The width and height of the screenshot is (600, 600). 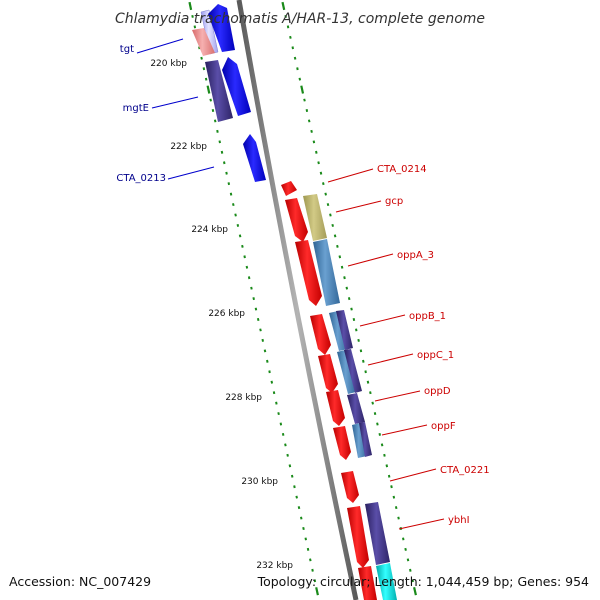 I want to click on gene-label-CTA_0214: CTA_0214, so click(x=402, y=169).